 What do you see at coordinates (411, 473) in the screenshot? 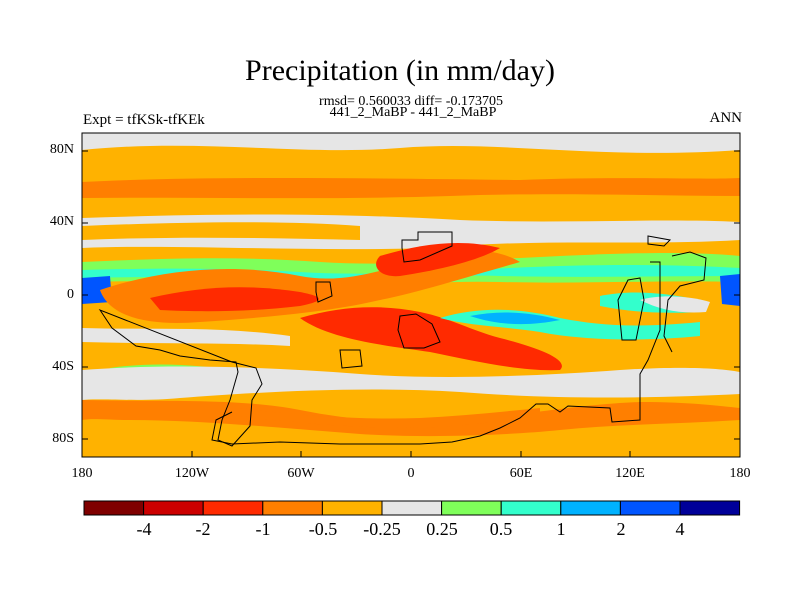
I see `xtick-0: 0` at bounding box center [411, 473].